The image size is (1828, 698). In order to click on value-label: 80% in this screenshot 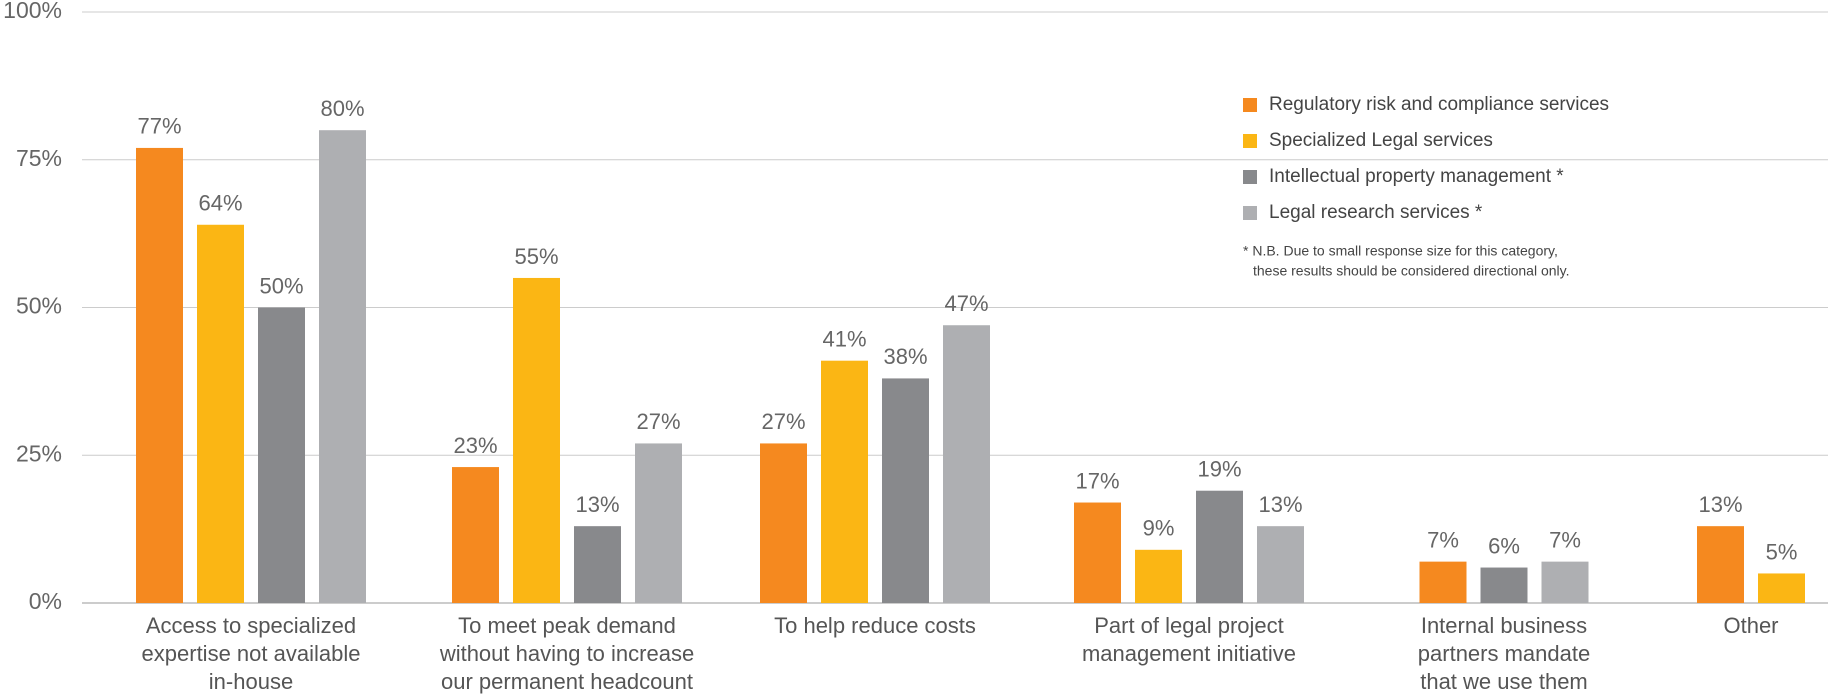, I will do `click(342, 108)`.